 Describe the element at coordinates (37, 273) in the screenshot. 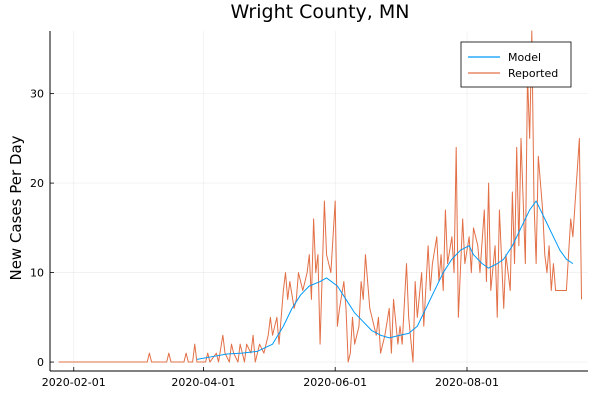

I see `y-tick-label: 10` at that location.